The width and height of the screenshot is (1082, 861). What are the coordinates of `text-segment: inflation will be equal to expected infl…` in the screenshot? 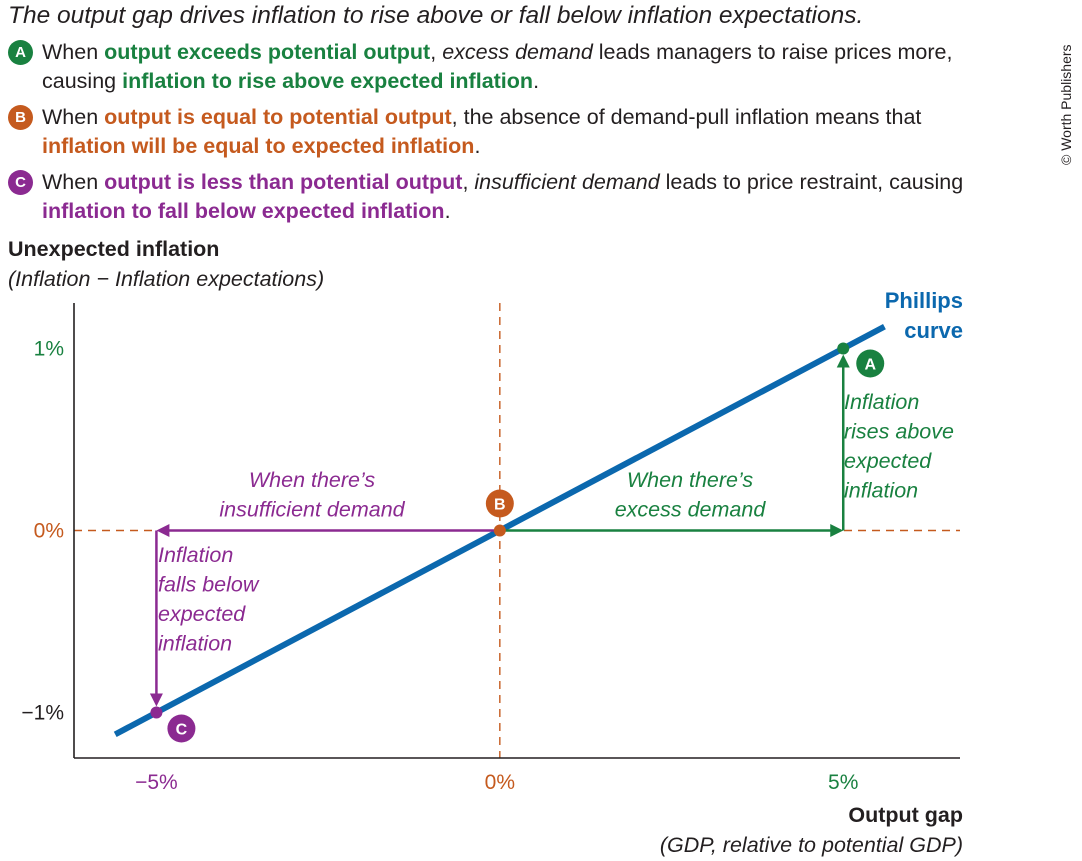 It's located at (258, 146).